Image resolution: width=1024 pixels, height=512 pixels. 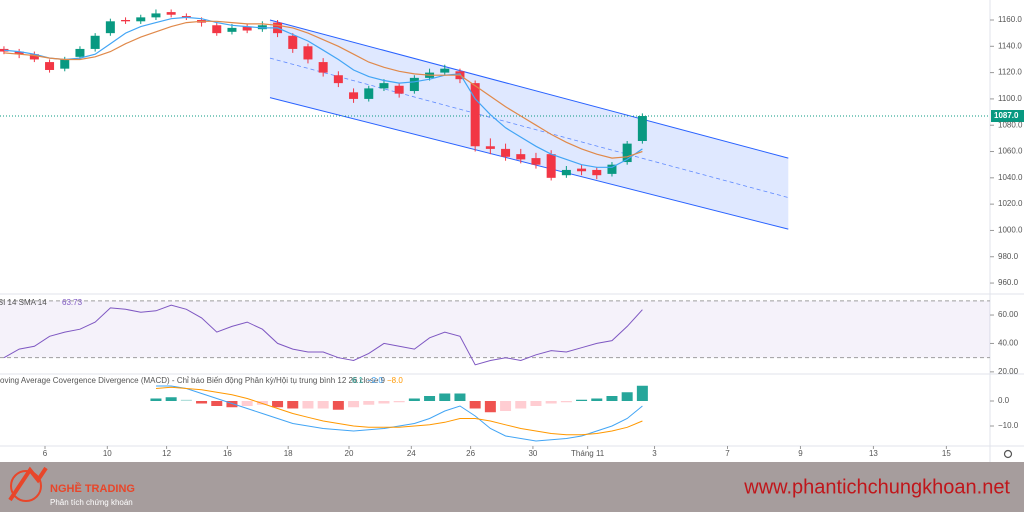 I want to click on y-tick-label: 1020.0, so click(x=1010, y=203).